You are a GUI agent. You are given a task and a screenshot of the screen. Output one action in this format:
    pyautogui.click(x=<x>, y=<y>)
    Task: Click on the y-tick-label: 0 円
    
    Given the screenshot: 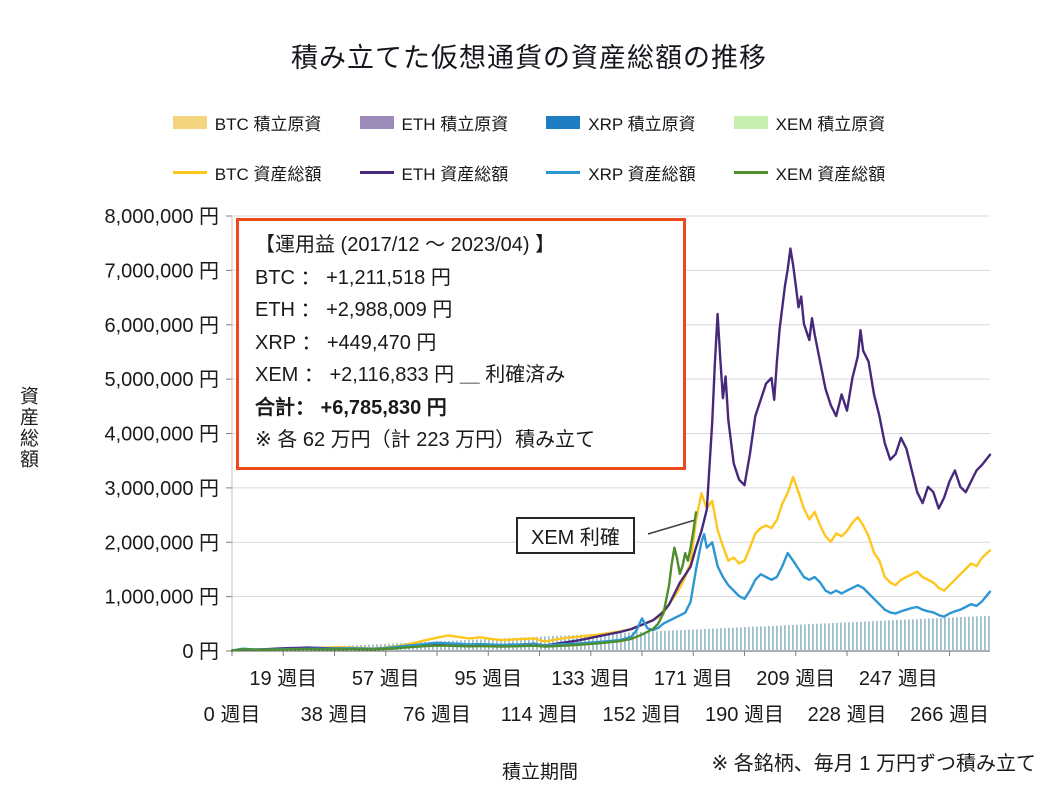 What is the action you would take?
    pyautogui.click(x=200, y=652)
    